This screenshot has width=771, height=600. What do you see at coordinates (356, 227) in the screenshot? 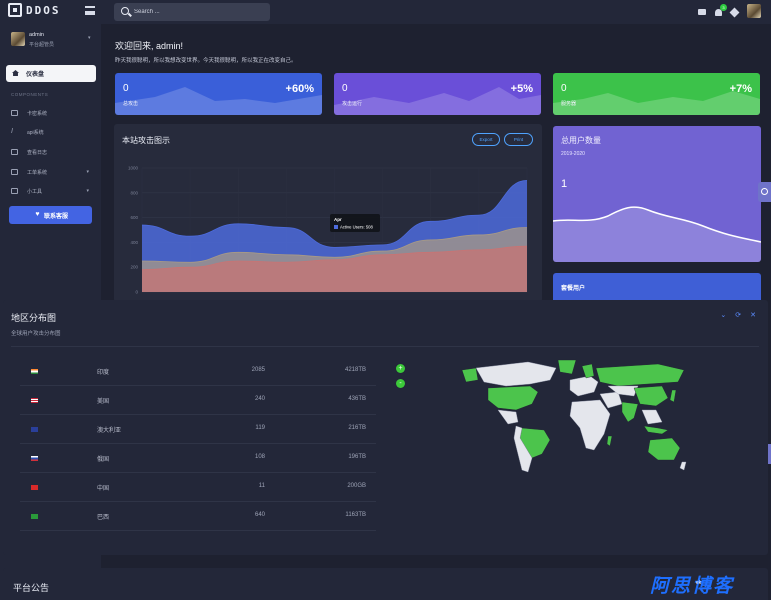
I see `tooltip-label: Active Users: 508` at bounding box center [356, 227].